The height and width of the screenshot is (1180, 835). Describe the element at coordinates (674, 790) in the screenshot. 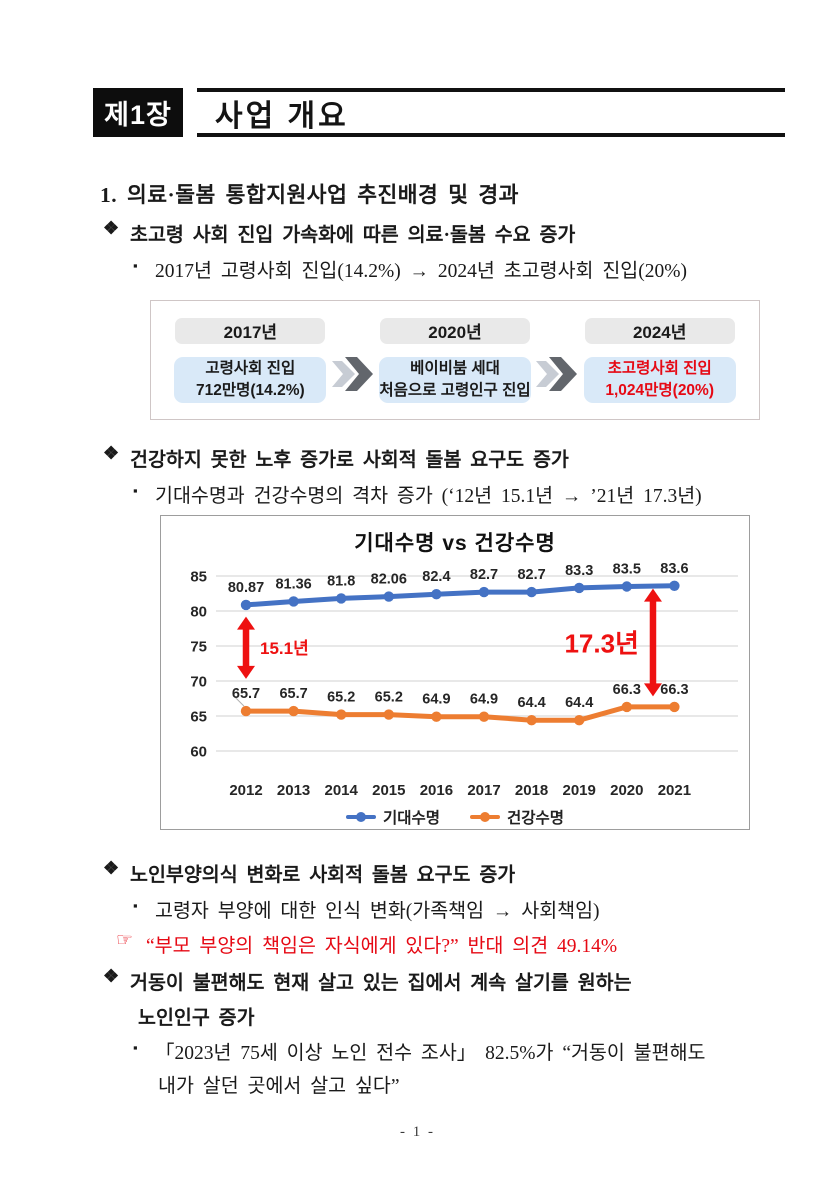

I see `x-axis-tick-label: 2021` at that location.